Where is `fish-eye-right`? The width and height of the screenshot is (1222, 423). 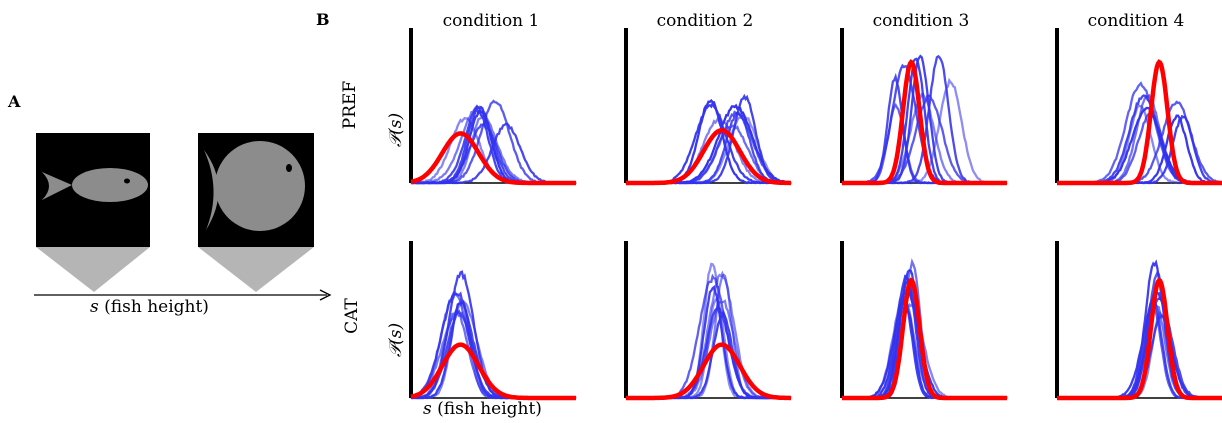
fish-eye-right is located at coordinates (289, 168).